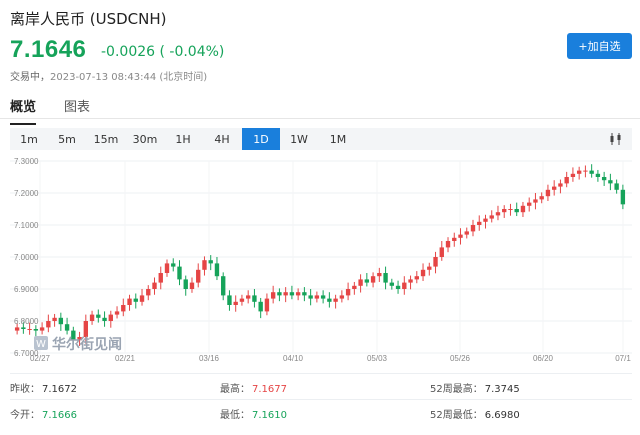 Image resolution: width=640 pixels, height=435 pixels. Describe the element at coordinates (145, 139) in the screenshot. I see `period-30m: 30m` at that location.